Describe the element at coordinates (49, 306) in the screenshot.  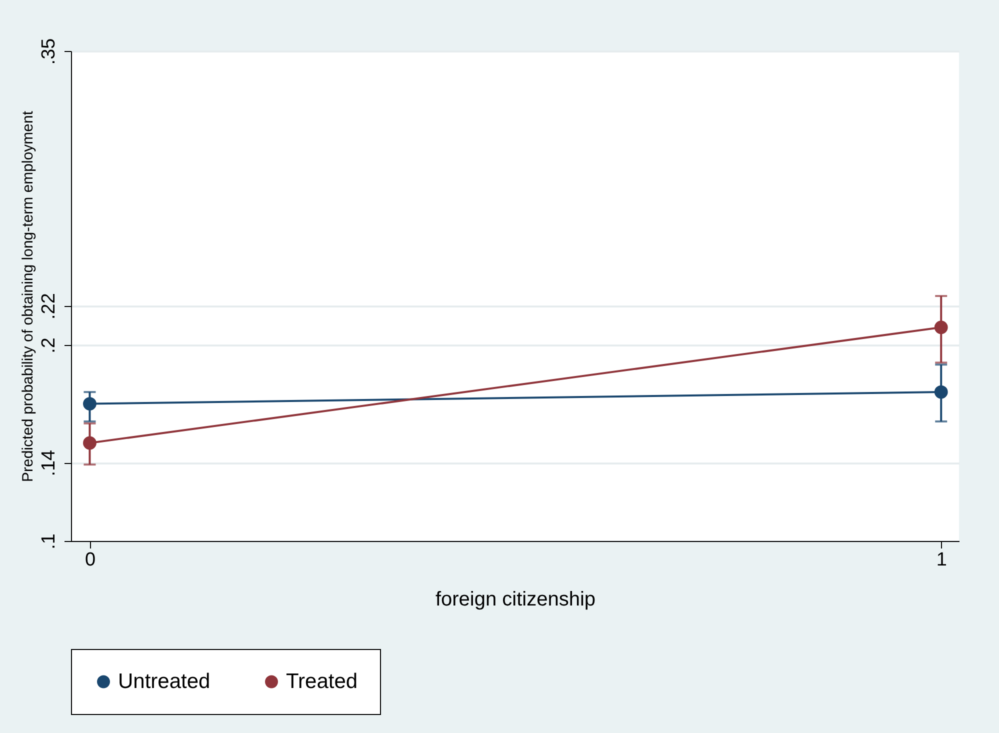
I see `y-tick-label: .22` at that location.